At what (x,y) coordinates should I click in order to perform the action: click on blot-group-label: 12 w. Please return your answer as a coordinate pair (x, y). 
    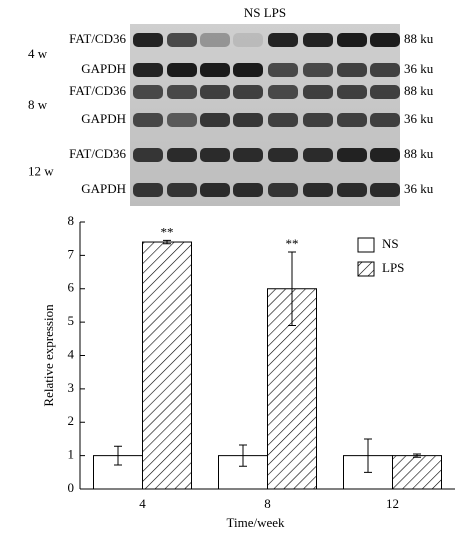
    Looking at the image, I should click on (41, 170).